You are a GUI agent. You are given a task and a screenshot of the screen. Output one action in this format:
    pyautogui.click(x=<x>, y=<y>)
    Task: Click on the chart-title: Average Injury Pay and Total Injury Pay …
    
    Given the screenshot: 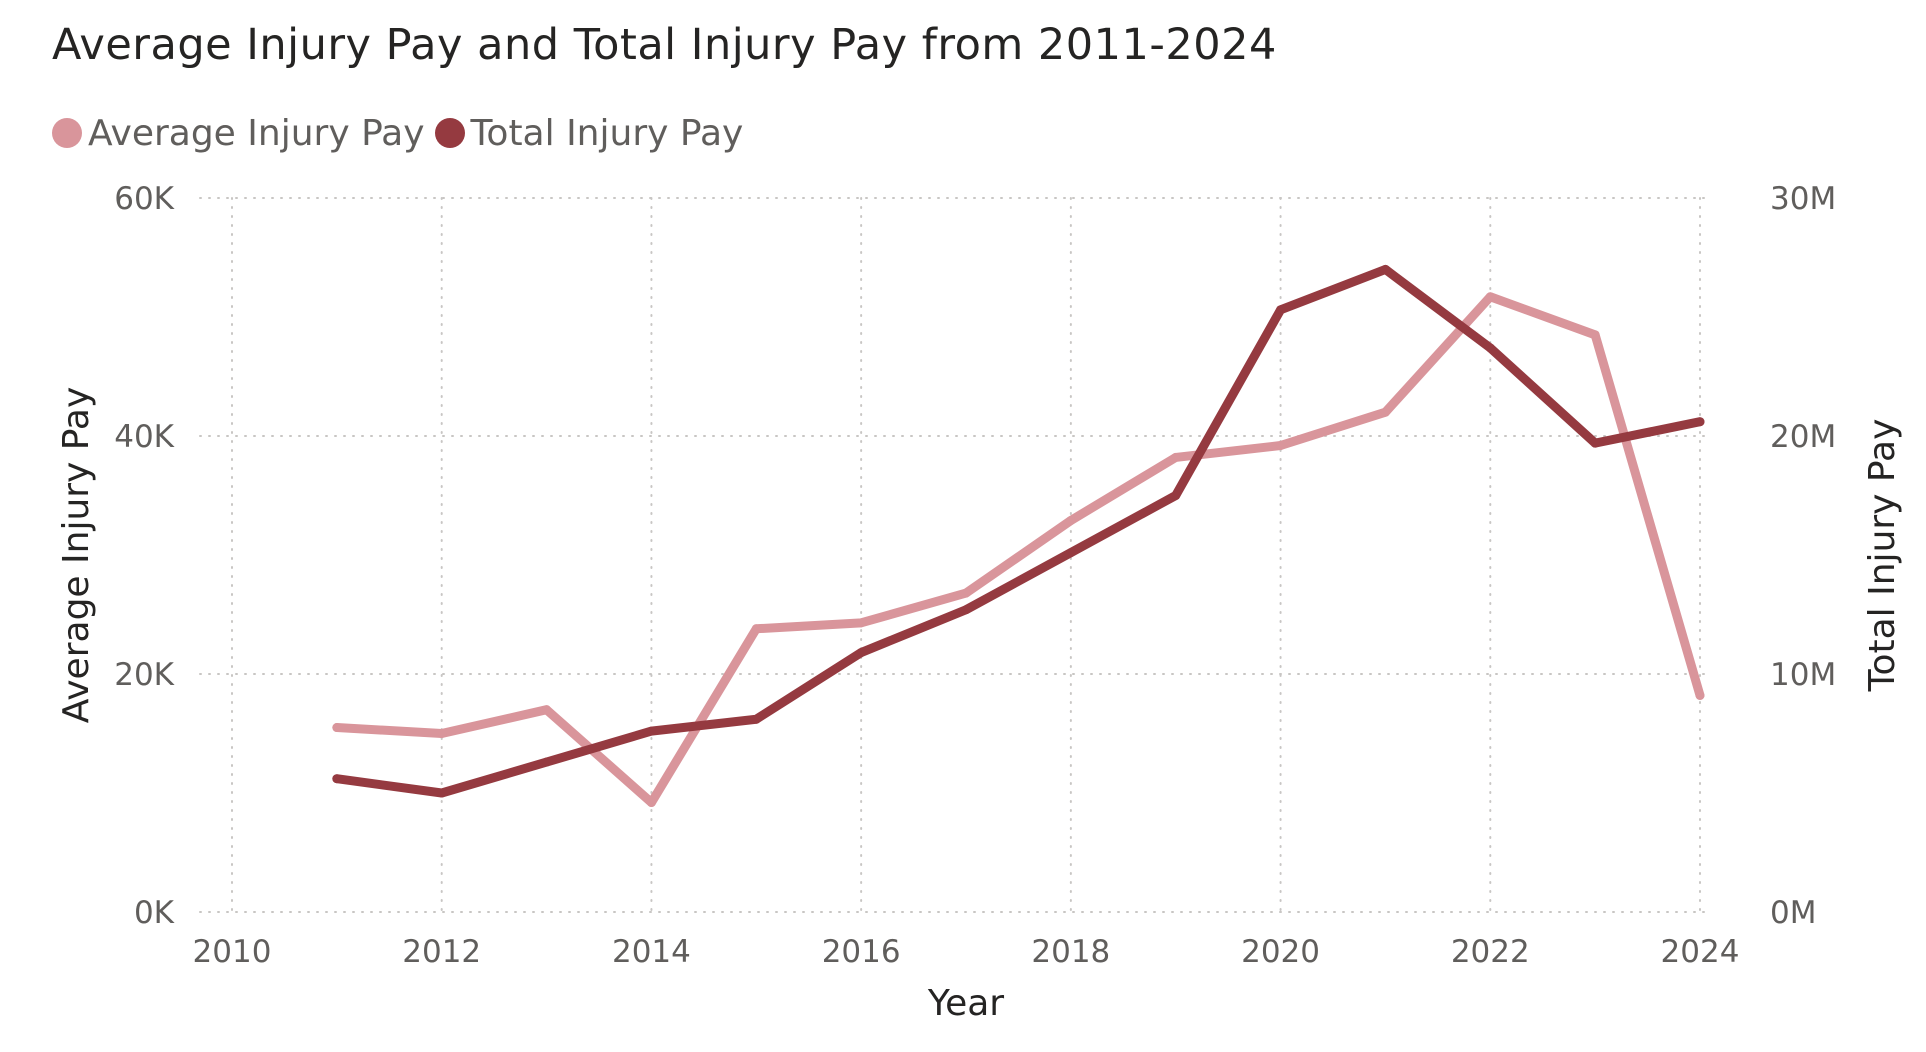 What is the action you would take?
    pyautogui.click(x=664, y=45)
    